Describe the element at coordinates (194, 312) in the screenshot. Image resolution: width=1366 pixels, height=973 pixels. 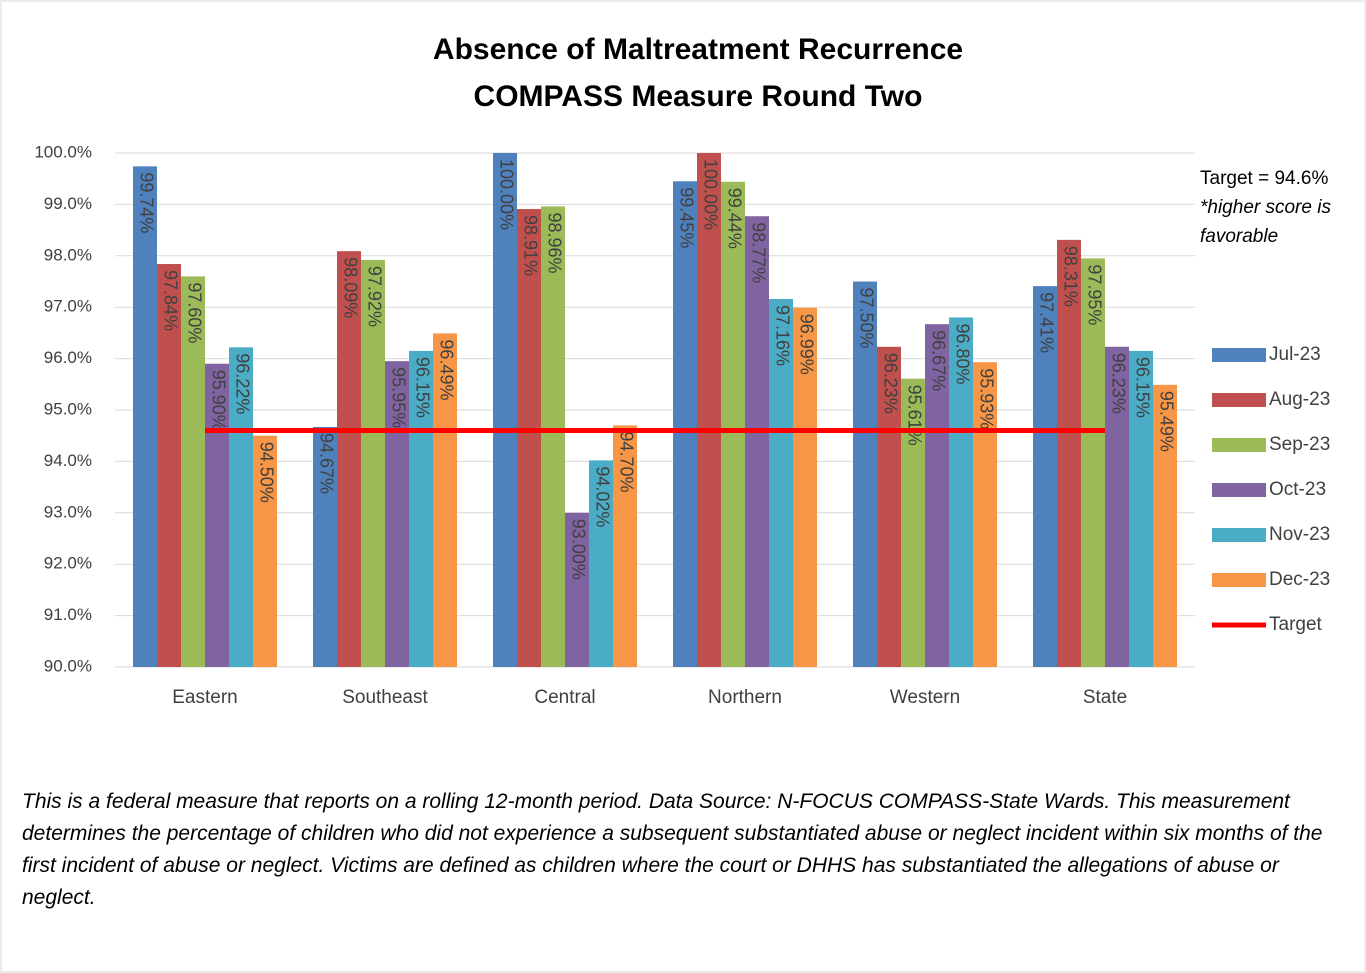
I see `data-label: 97.60%` at that location.